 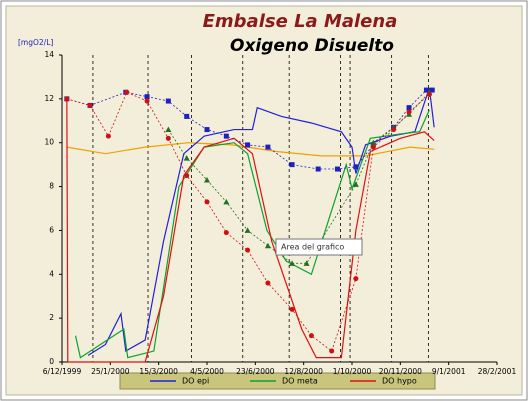 What do you see at coordinates (158, 371) in the screenshot?
I see `x-tick-label: 15/3/2000` at bounding box center [158, 371].